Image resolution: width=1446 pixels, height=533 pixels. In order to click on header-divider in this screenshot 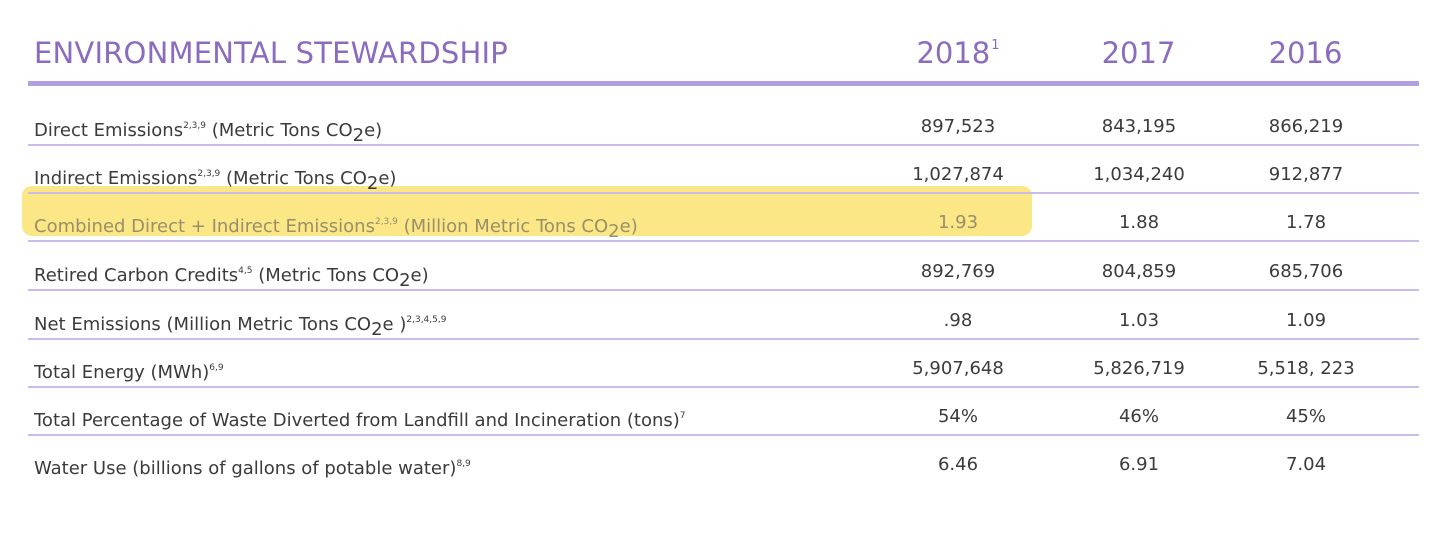, I will do `click(723, 83)`.